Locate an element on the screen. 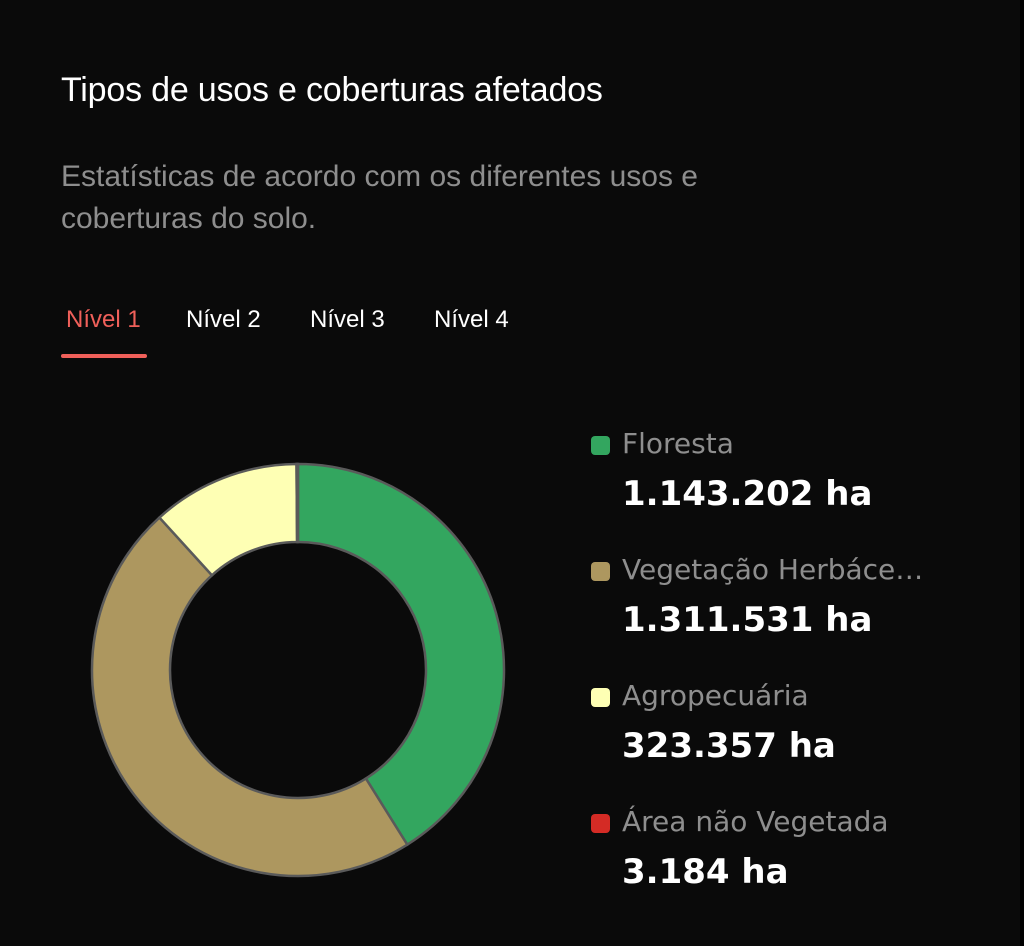 The height and width of the screenshot is (946, 1024). legend-item-floresta: Floresta 1.143.202 ha is located at coordinates (788, 487).